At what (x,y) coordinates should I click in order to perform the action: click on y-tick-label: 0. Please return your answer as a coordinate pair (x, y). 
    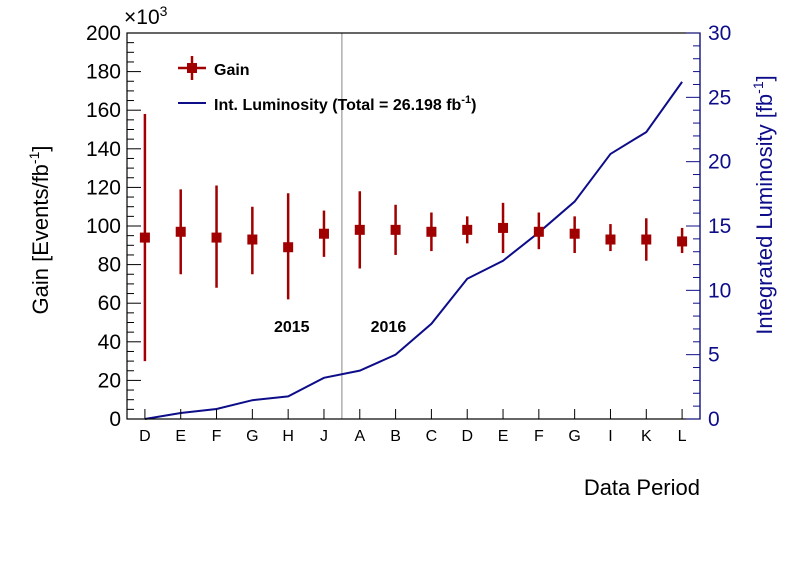
    Looking at the image, I should click on (115, 419).